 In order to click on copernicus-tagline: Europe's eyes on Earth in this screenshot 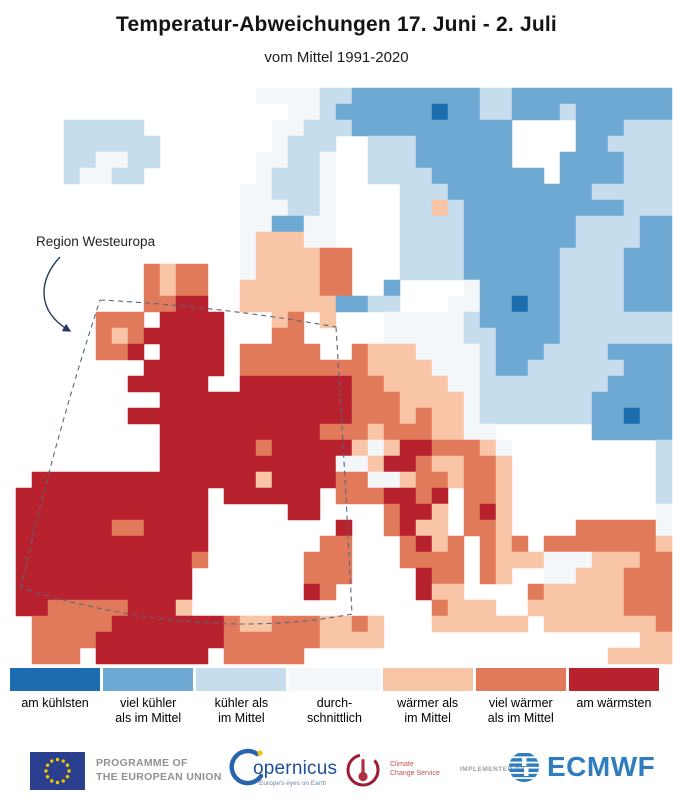, I will do `click(293, 783)`.